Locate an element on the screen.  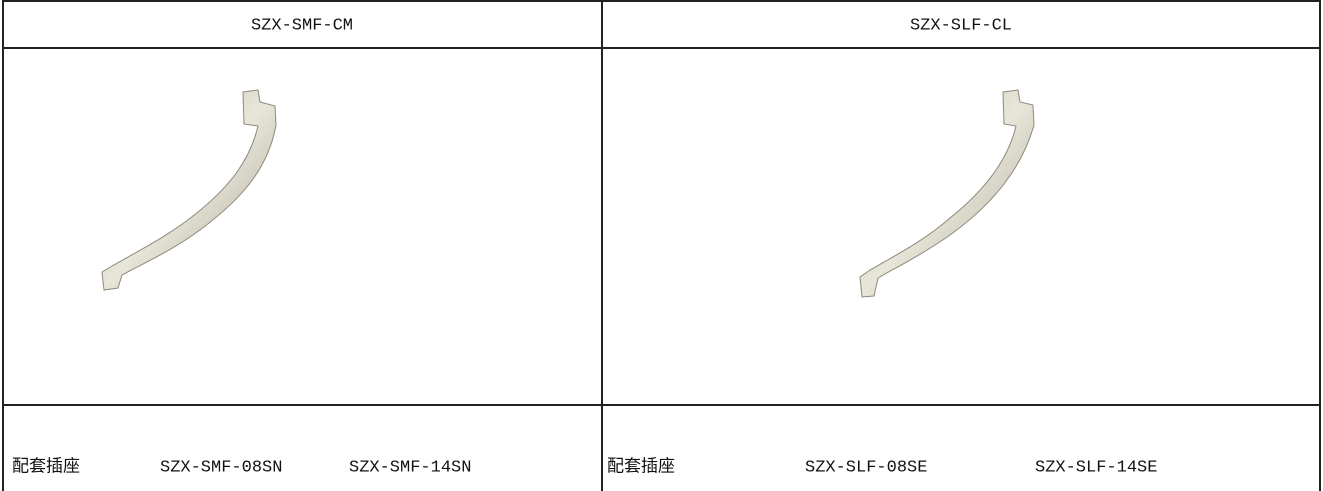
footer-item: SZX-SLF-14SE is located at coordinates (1096, 467).